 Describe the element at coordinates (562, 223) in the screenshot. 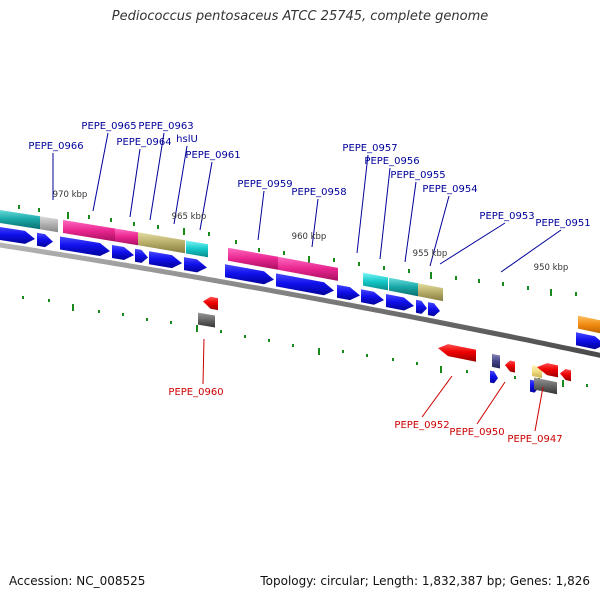

I see `gene-label-top: PEPE_0951` at that location.